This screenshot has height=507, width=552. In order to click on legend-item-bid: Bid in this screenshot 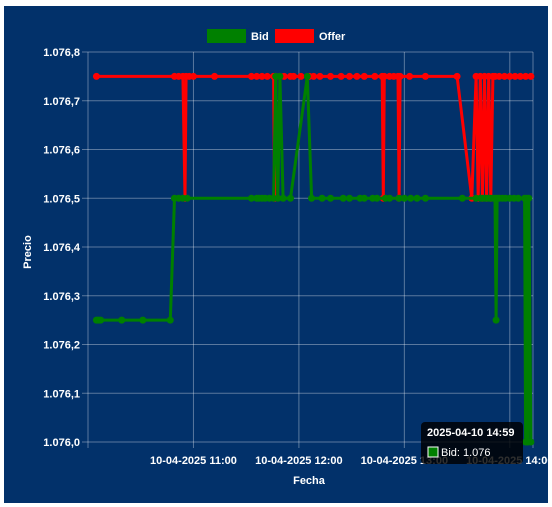, I will do `click(238, 36)`.